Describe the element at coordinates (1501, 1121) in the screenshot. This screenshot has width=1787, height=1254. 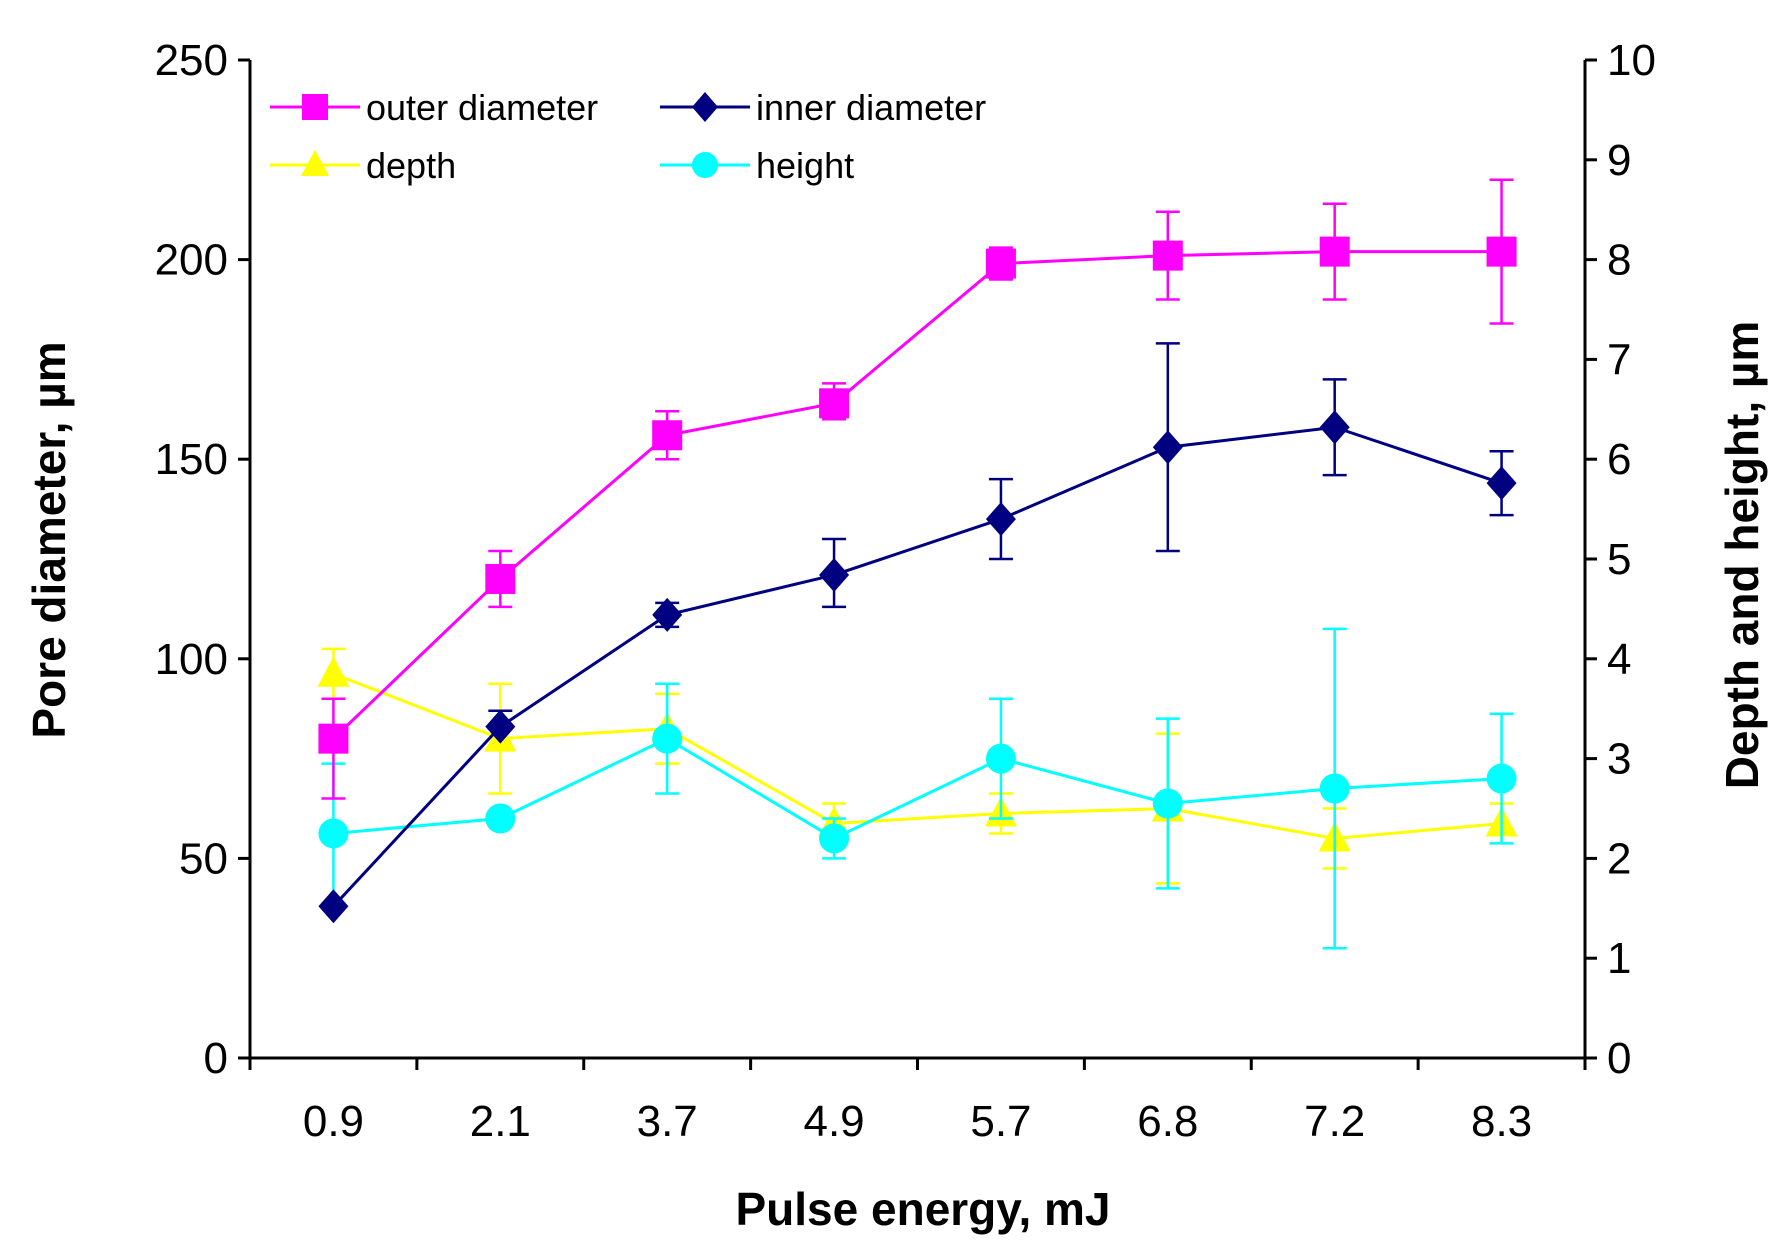
I see `x-tick-label: 8.3` at that location.